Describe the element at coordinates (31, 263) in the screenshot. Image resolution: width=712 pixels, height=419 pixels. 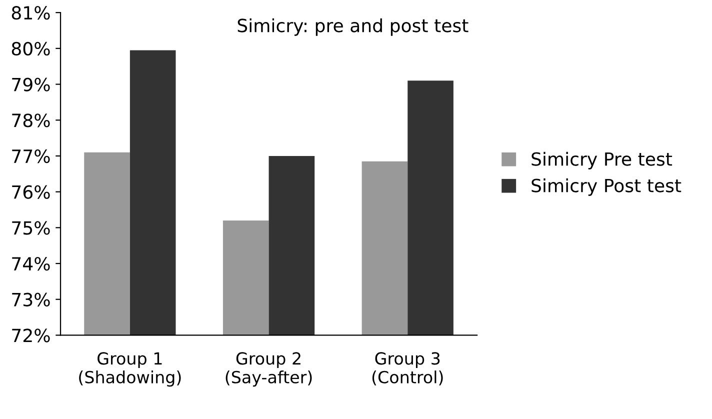
I see `y-tick-label: 74%` at that location.